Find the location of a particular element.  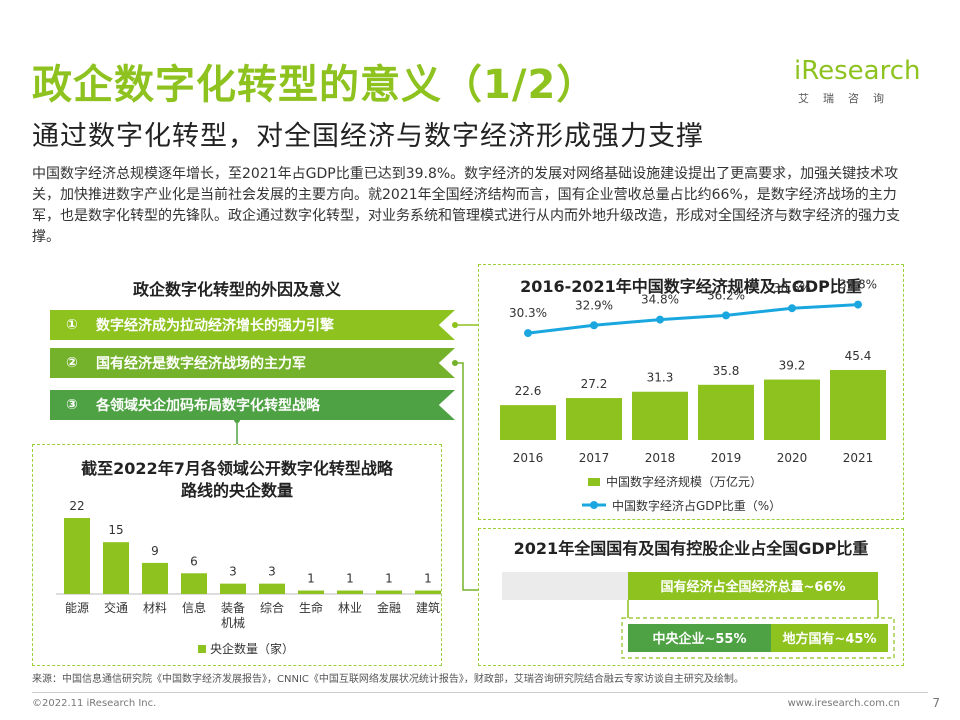

bar-交通 is located at coordinates (116, 568).